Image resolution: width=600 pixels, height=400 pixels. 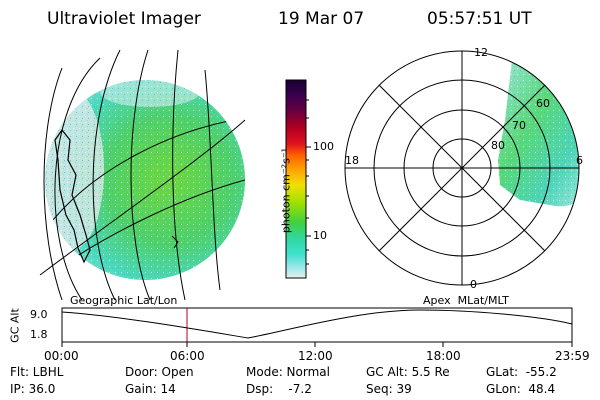 I want to click on info-gain: Gain: 14, so click(x=150, y=389).